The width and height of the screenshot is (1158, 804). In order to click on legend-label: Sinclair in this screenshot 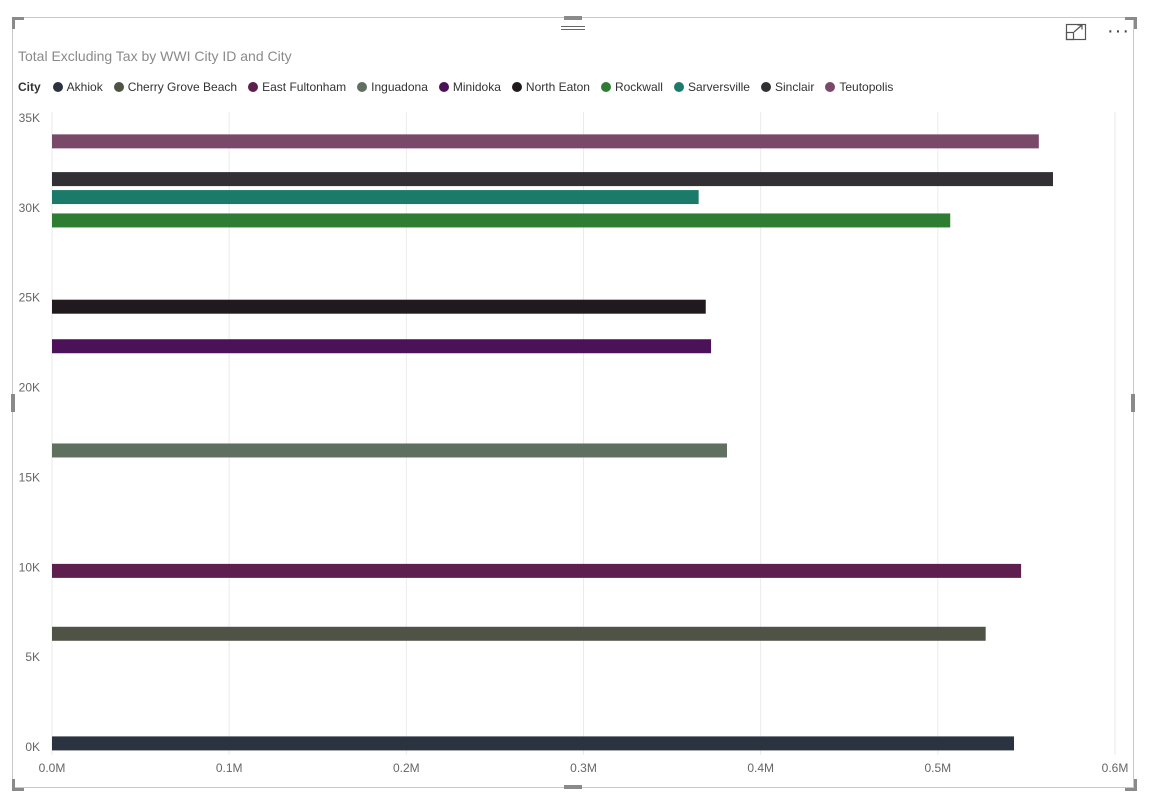, I will do `click(794, 87)`.